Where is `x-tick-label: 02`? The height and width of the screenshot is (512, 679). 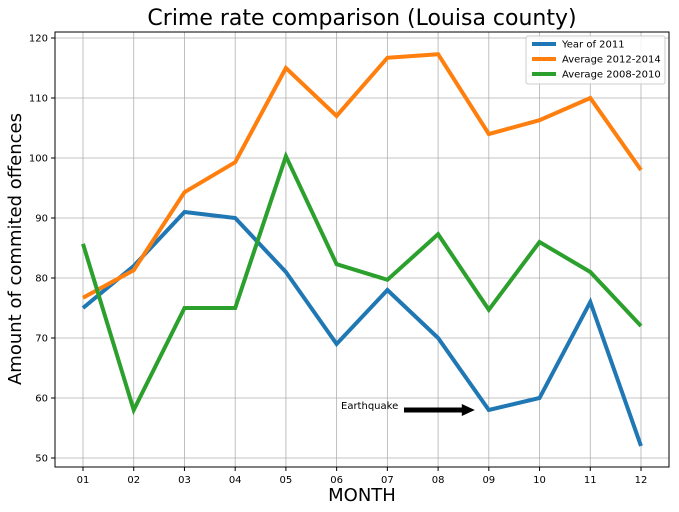 x-tick-label: 02 is located at coordinates (133, 480).